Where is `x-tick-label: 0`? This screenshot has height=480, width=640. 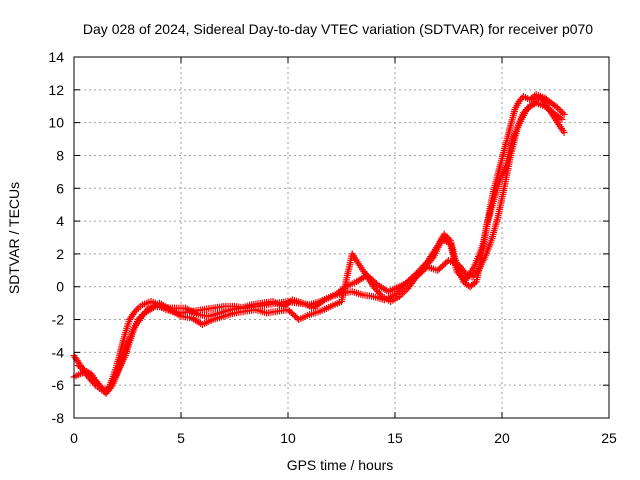
x-tick-label: 0 is located at coordinates (74, 438).